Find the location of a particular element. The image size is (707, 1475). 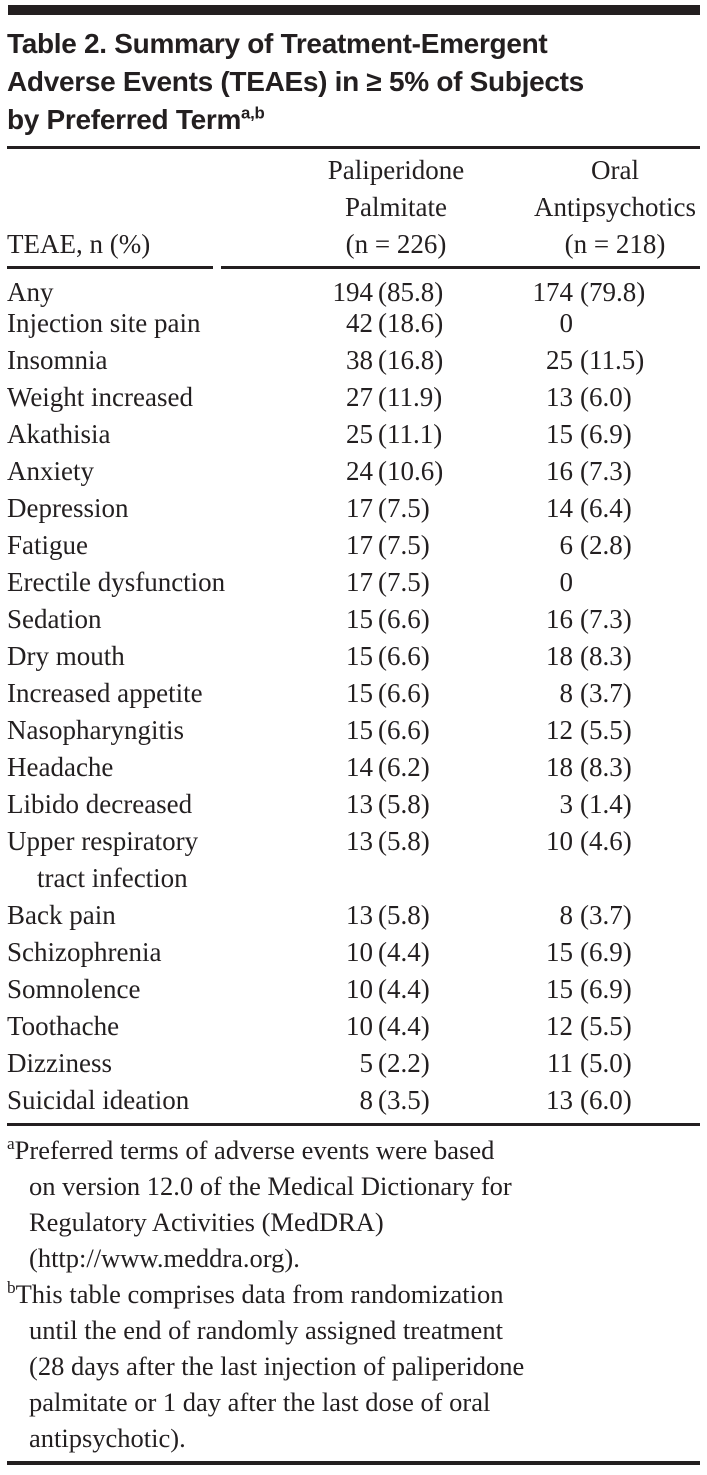

paliperidone-percent: (18.6) is located at coordinates (411, 323).